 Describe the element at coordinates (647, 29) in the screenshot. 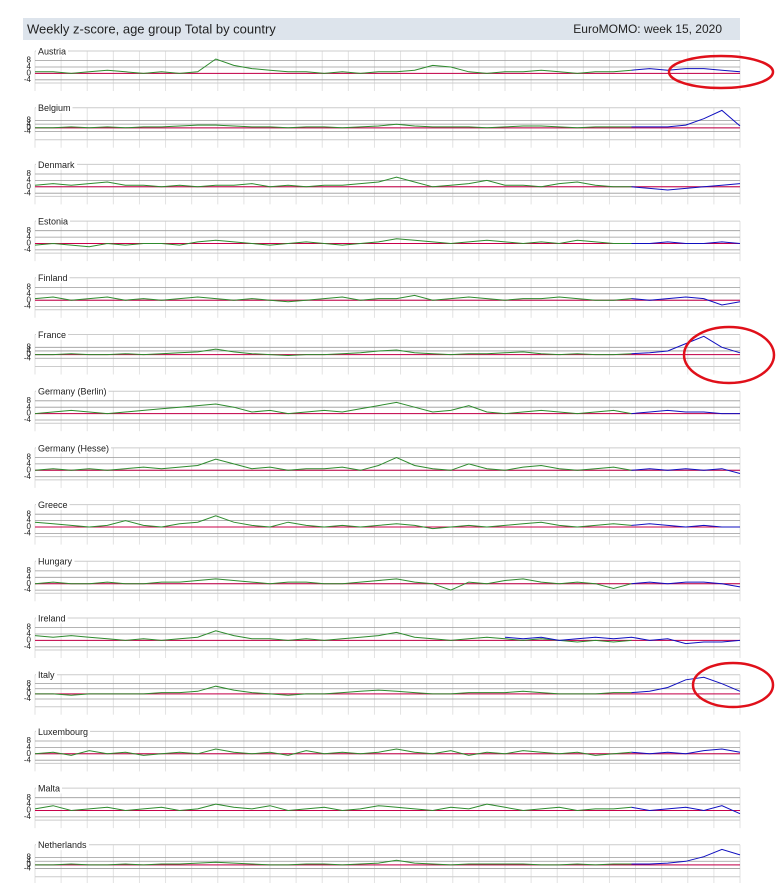

I see `header-subtitle: EuroMOMO: week 15, 2020` at that location.